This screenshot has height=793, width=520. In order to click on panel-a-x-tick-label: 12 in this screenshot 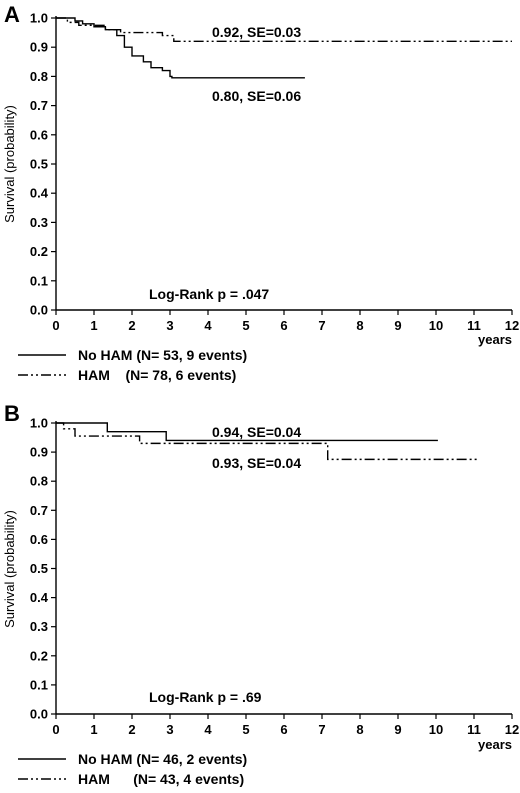, I will do `click(512, 325)`.